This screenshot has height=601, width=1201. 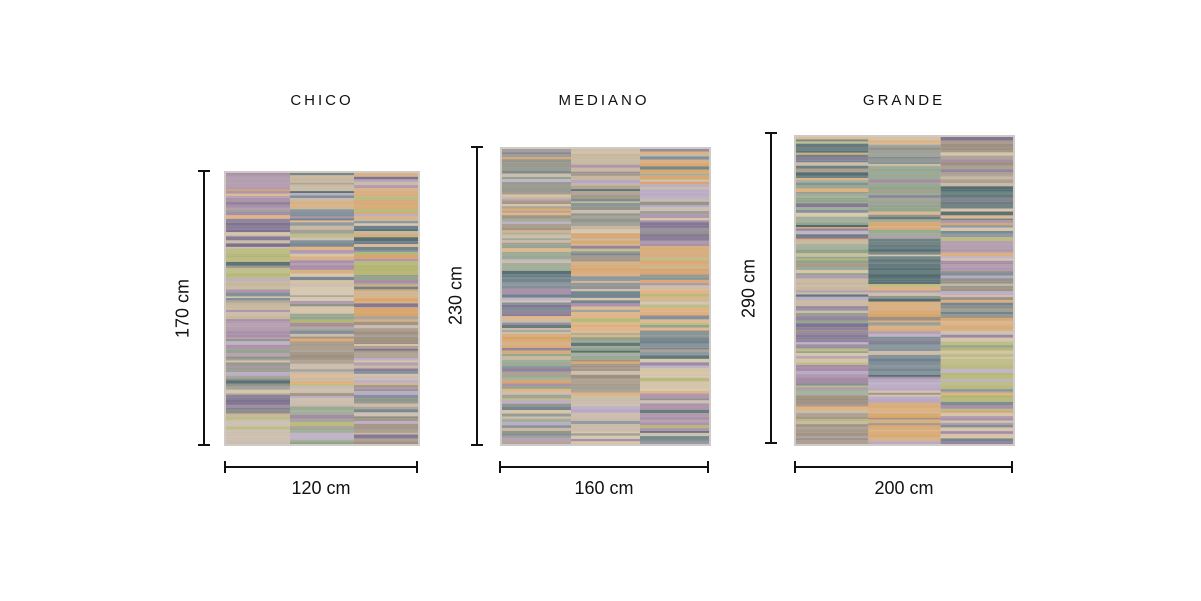 What do you see at coordinates (455, 295) in the screenshot?
I see `height-label-mediano: 230 cm` at bounding box center [455, 295].